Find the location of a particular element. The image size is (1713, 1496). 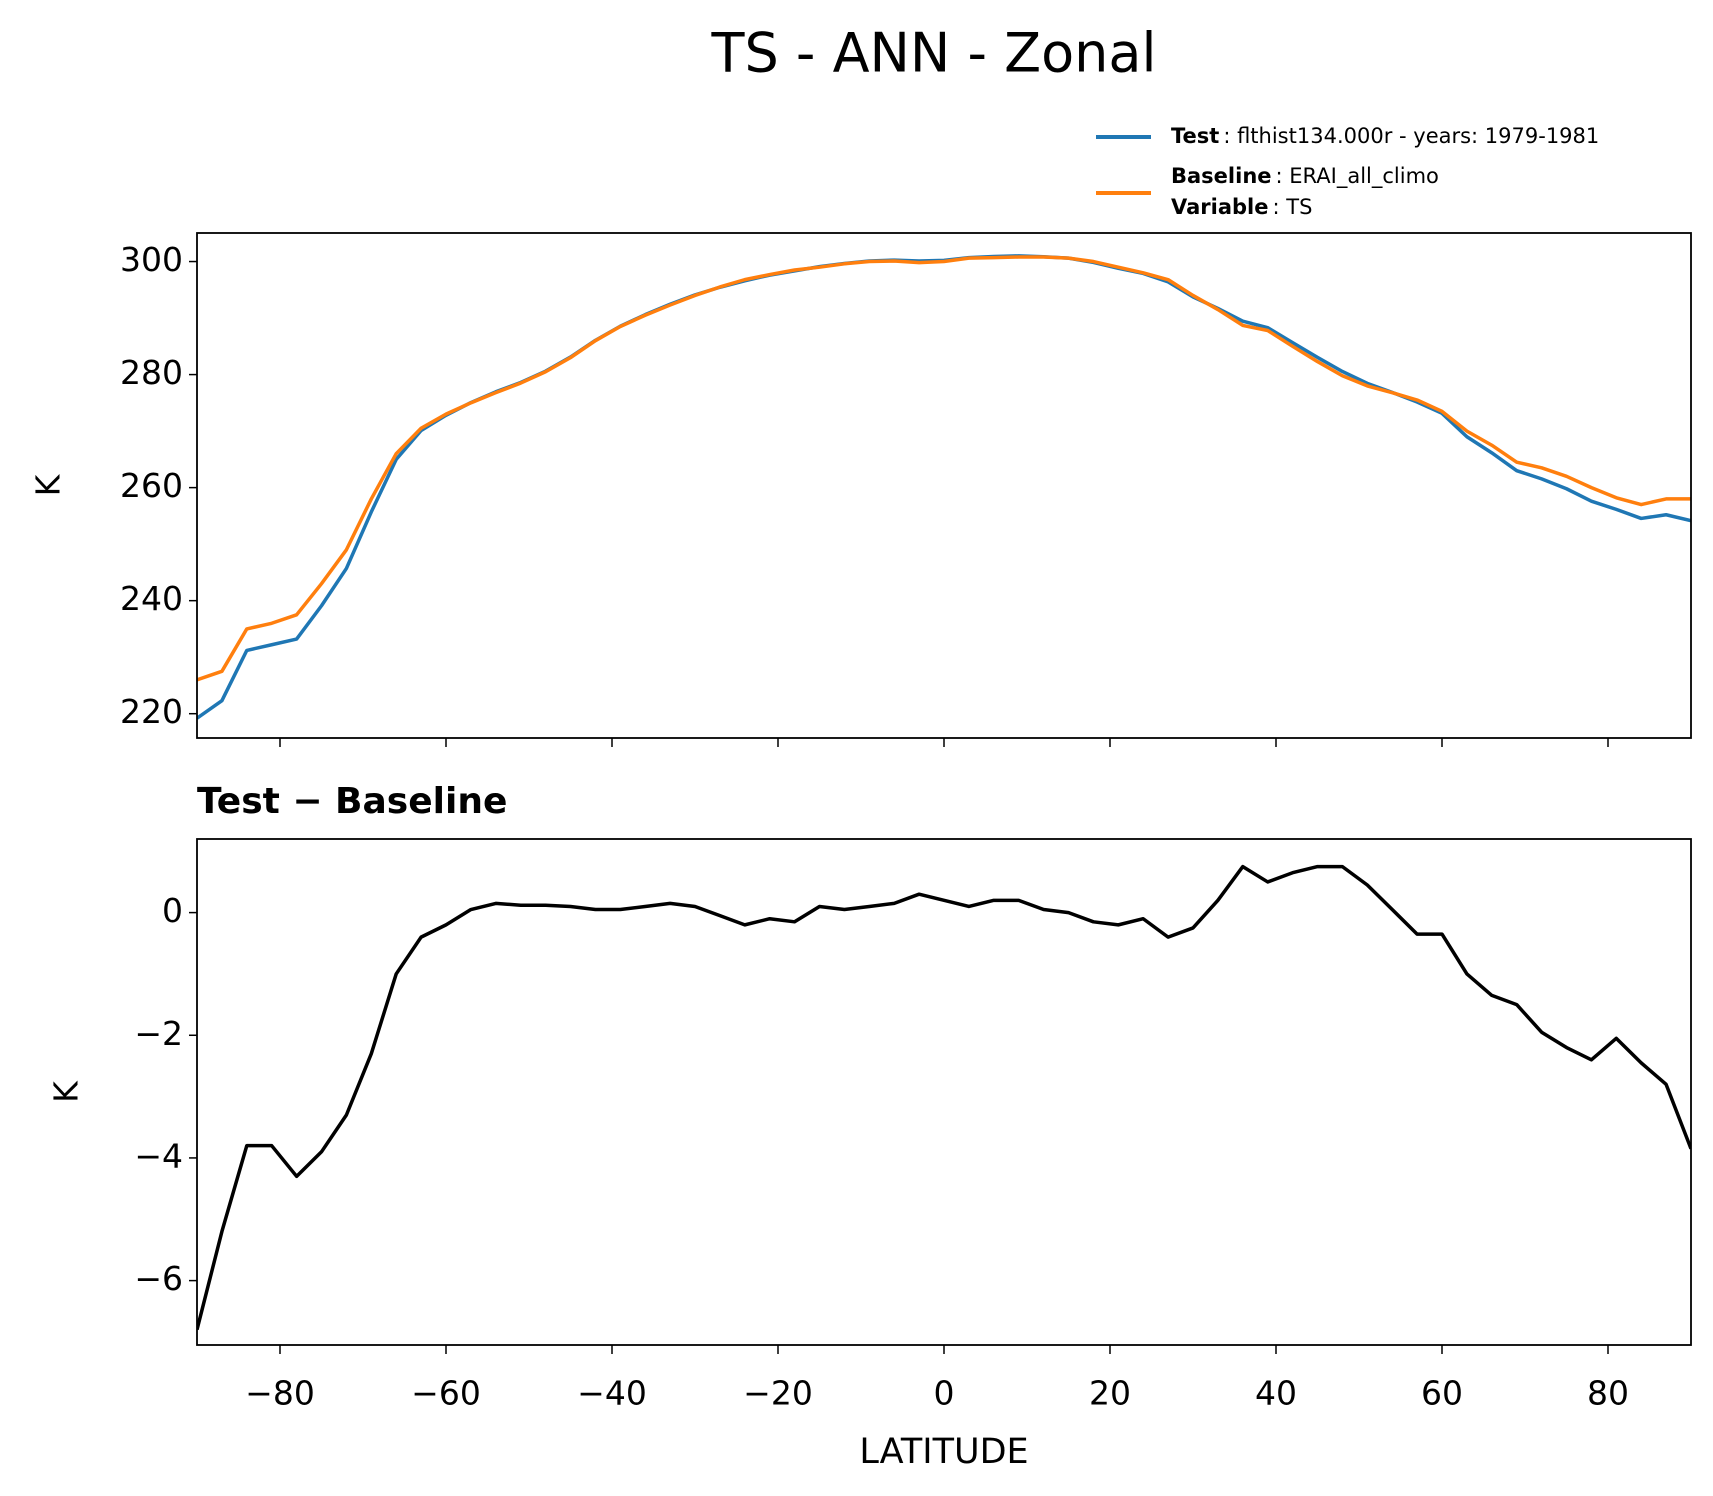

y-tick-label: 0 is located at coordinates (172, 910).